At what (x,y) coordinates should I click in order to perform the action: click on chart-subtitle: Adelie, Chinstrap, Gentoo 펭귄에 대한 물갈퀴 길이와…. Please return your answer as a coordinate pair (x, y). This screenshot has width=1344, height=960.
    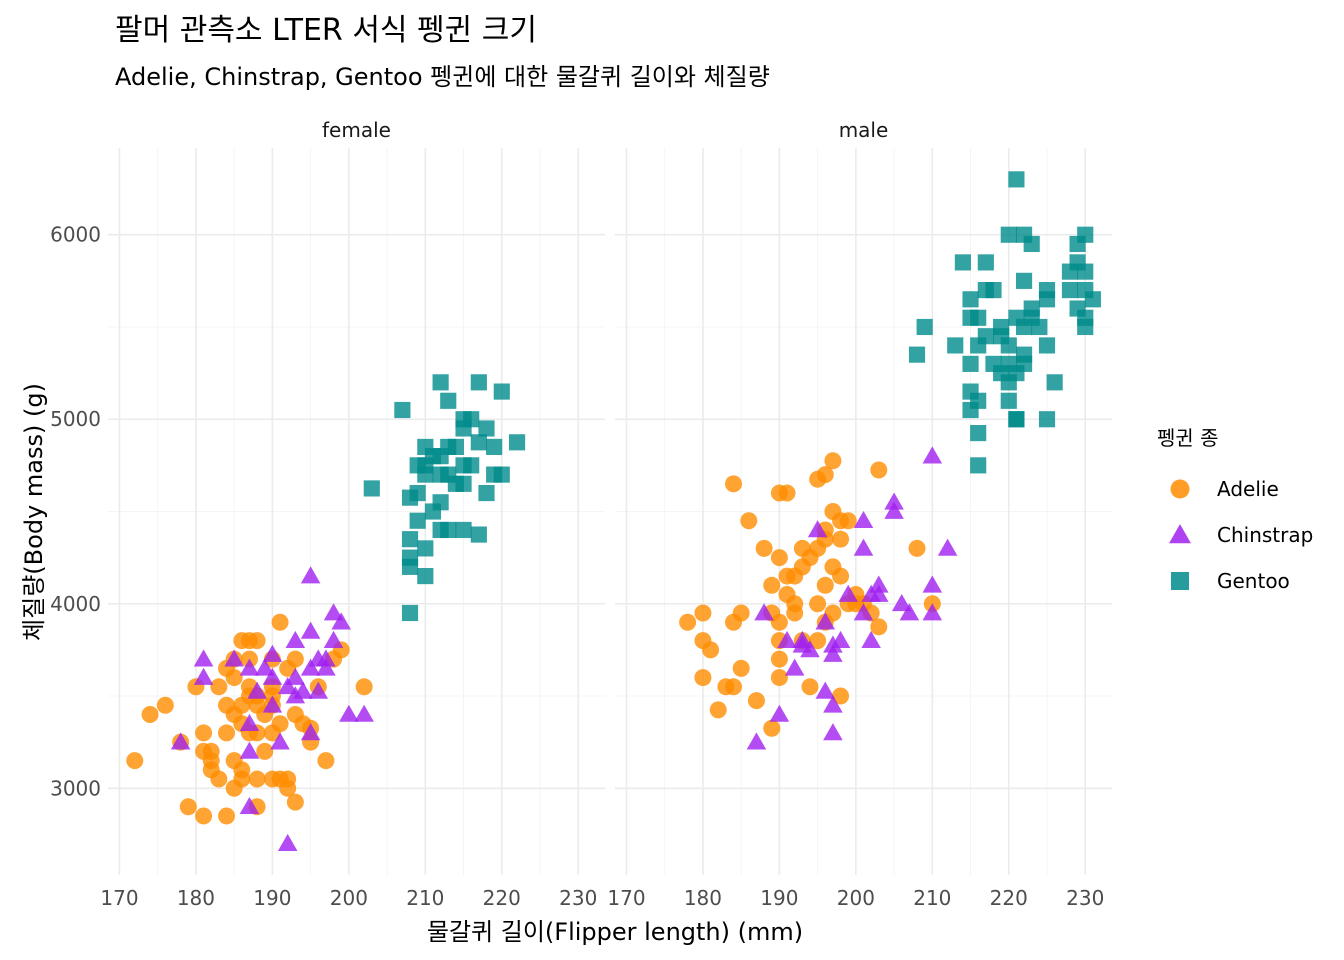
    Looking at the image, I should click on (442, 77).